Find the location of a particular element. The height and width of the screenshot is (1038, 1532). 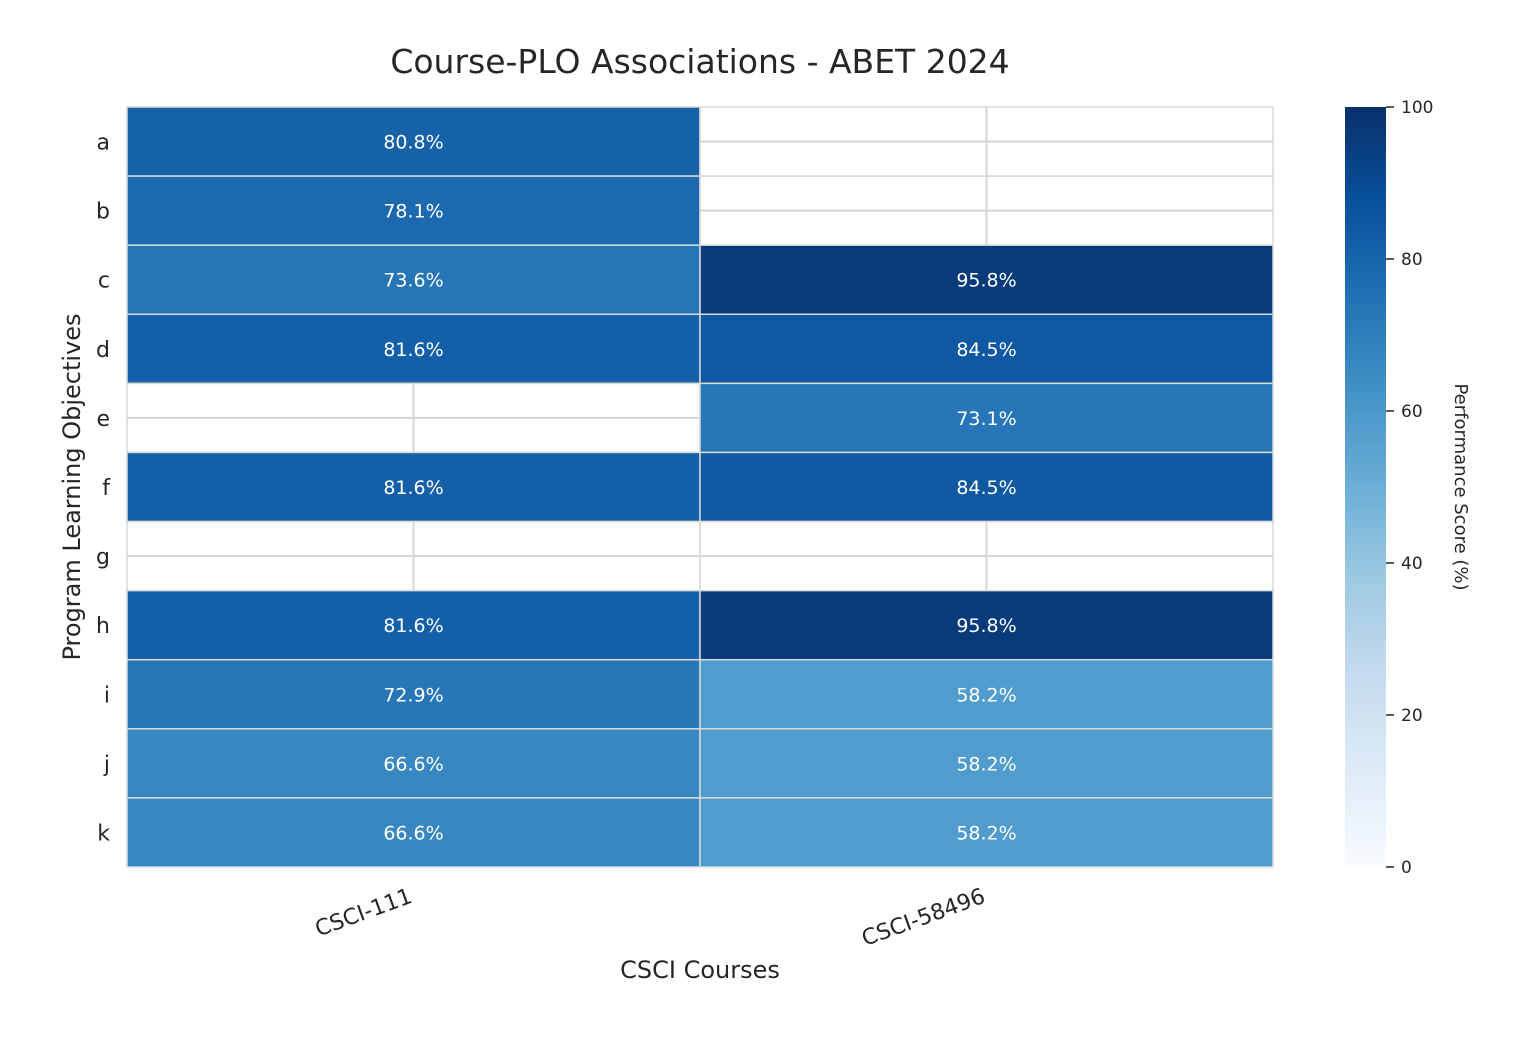

colorbar-tick-label: 100 is located at coordinates (1417, 108).